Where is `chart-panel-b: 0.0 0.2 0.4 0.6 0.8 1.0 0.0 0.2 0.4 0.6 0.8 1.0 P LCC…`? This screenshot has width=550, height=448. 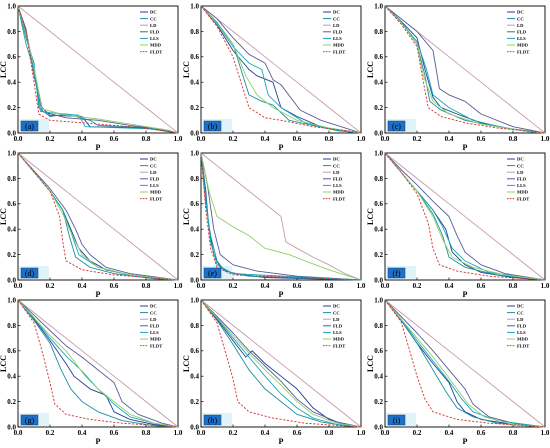
chart-panel-b: 0.0 0.2 0.4 0.6 0.8 1.0 0.0 0.2 0.4 0.6 0.8 1.0 P LCC… is located at coordinates (274, 77).